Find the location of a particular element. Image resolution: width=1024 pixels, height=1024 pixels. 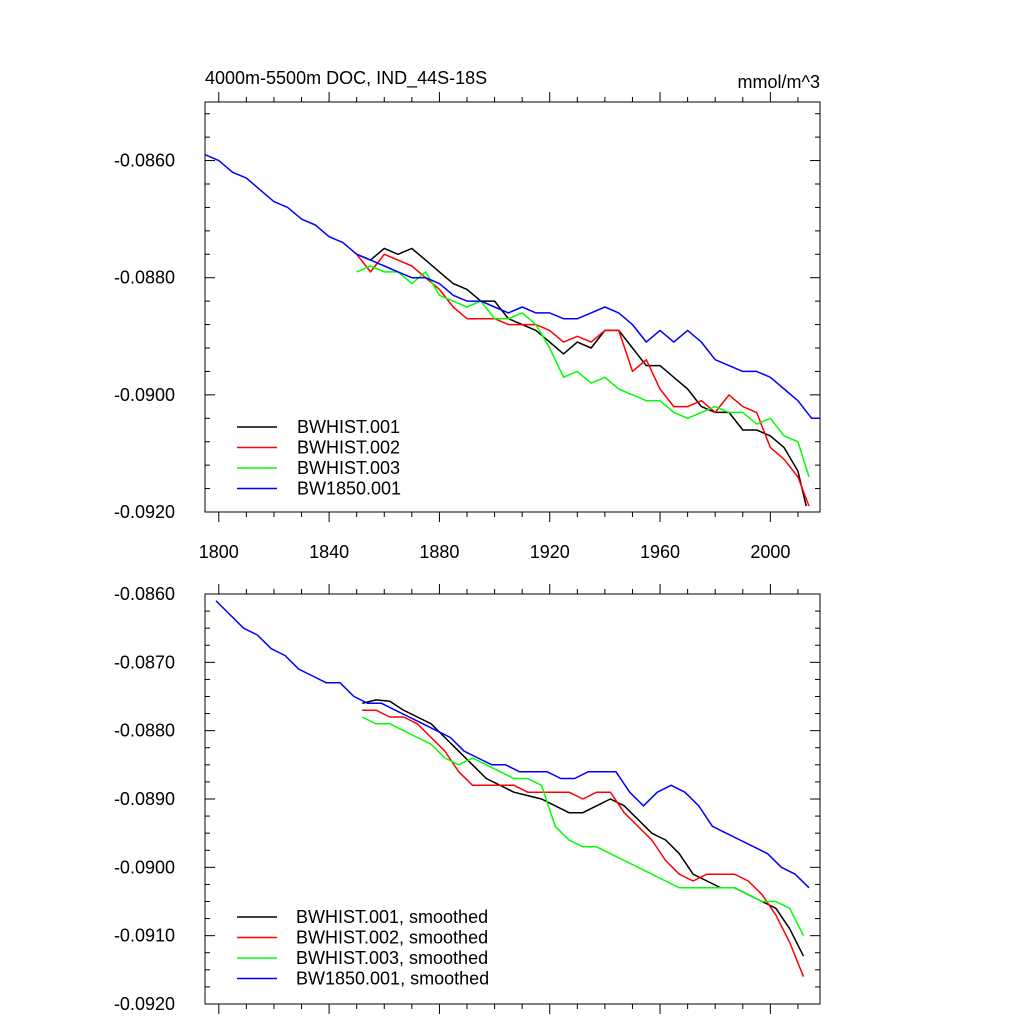

legend-label: BWHIST.003, smoothed is located at coordinates (392, 958).